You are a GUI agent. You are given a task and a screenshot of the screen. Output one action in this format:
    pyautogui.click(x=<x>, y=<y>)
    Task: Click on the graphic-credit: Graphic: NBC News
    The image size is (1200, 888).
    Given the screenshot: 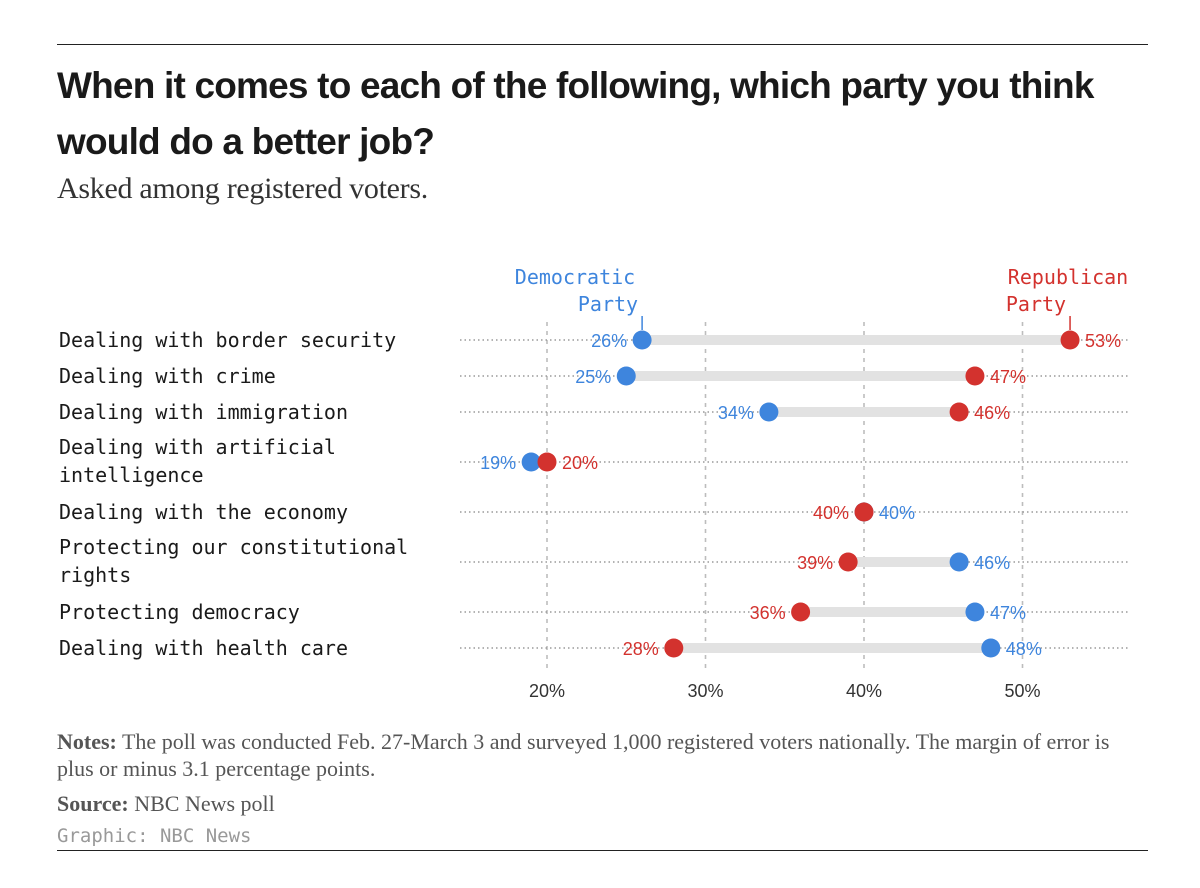 What is the action you would take?
    pyautogui.click(x=154, y=836)
    